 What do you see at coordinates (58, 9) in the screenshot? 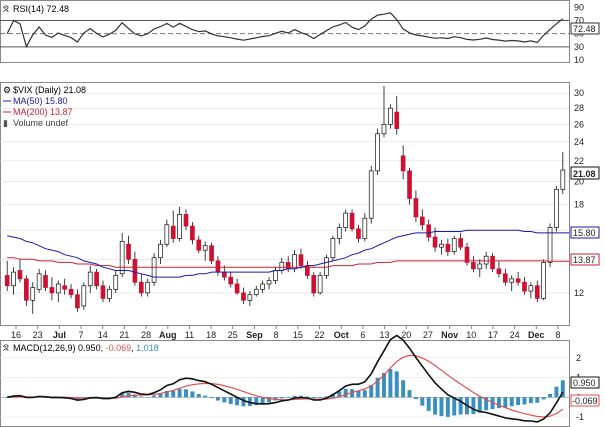
I see `rsi-value: 72.48` at bounding box center [58, 9].